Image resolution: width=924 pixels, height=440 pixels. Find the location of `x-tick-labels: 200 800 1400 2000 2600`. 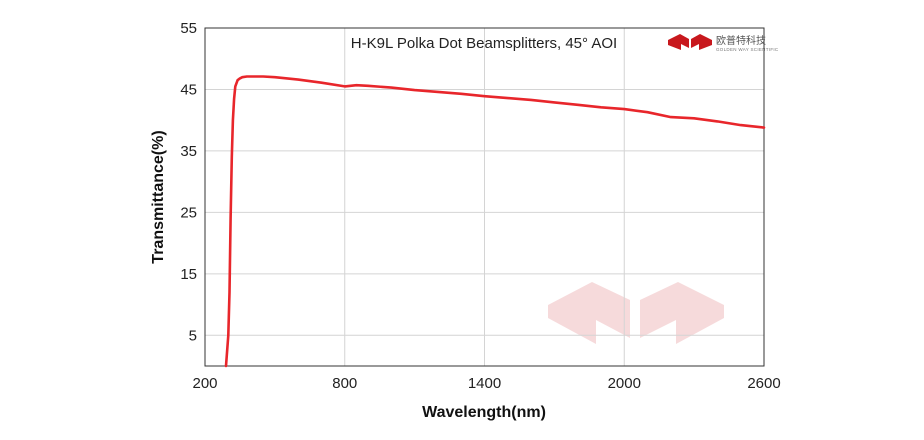

x-tick-labels: 200 800 1400 2000 2600 is located at coordinates (486, 383).